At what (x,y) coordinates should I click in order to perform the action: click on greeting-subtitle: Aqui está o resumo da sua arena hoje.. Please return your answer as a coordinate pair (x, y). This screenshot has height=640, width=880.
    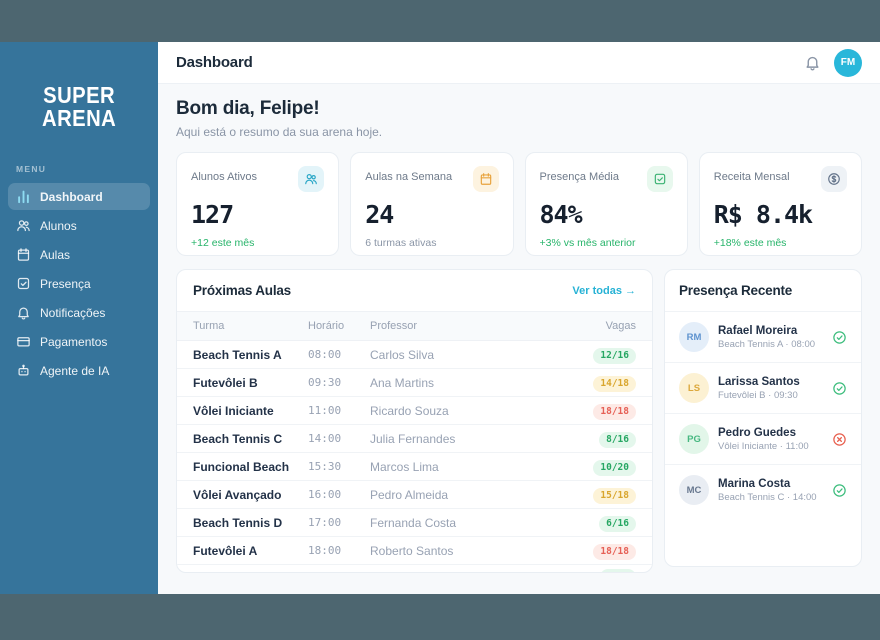
    Looking at the image, I should click on (279, 132).